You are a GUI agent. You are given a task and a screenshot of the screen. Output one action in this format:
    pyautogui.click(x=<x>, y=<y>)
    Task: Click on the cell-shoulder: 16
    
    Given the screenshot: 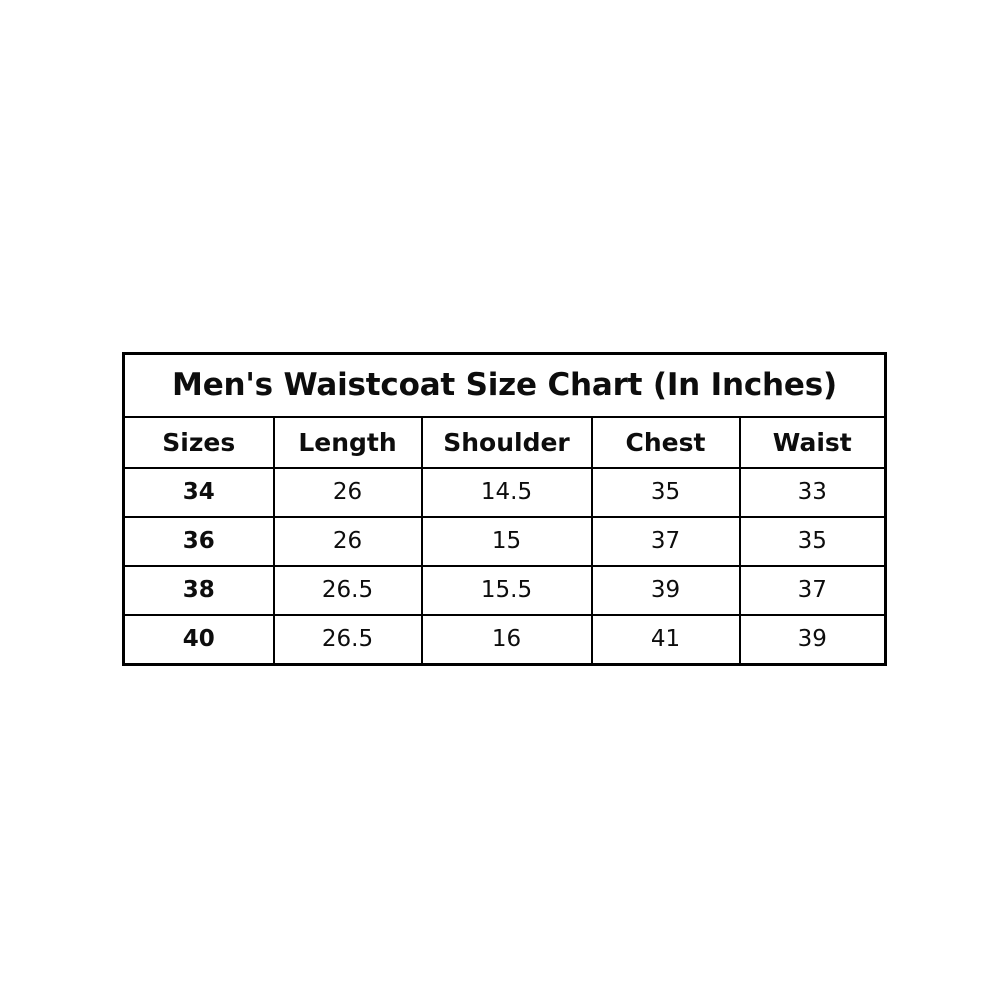 What is the action you would take?
    pyautogui.click(x=506, y=640)
    